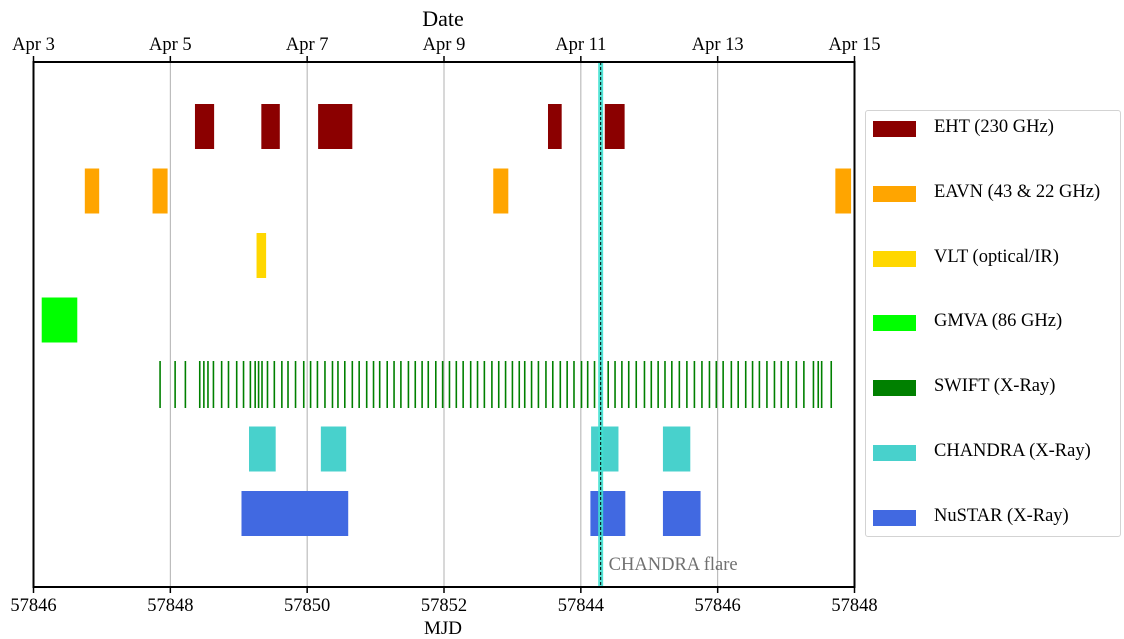 The image size is (1124, 639). Describe the element at coordinates (668, 324) in the screenshot. I see `chandra-flare-marker: CHANDRA flare` at that location.